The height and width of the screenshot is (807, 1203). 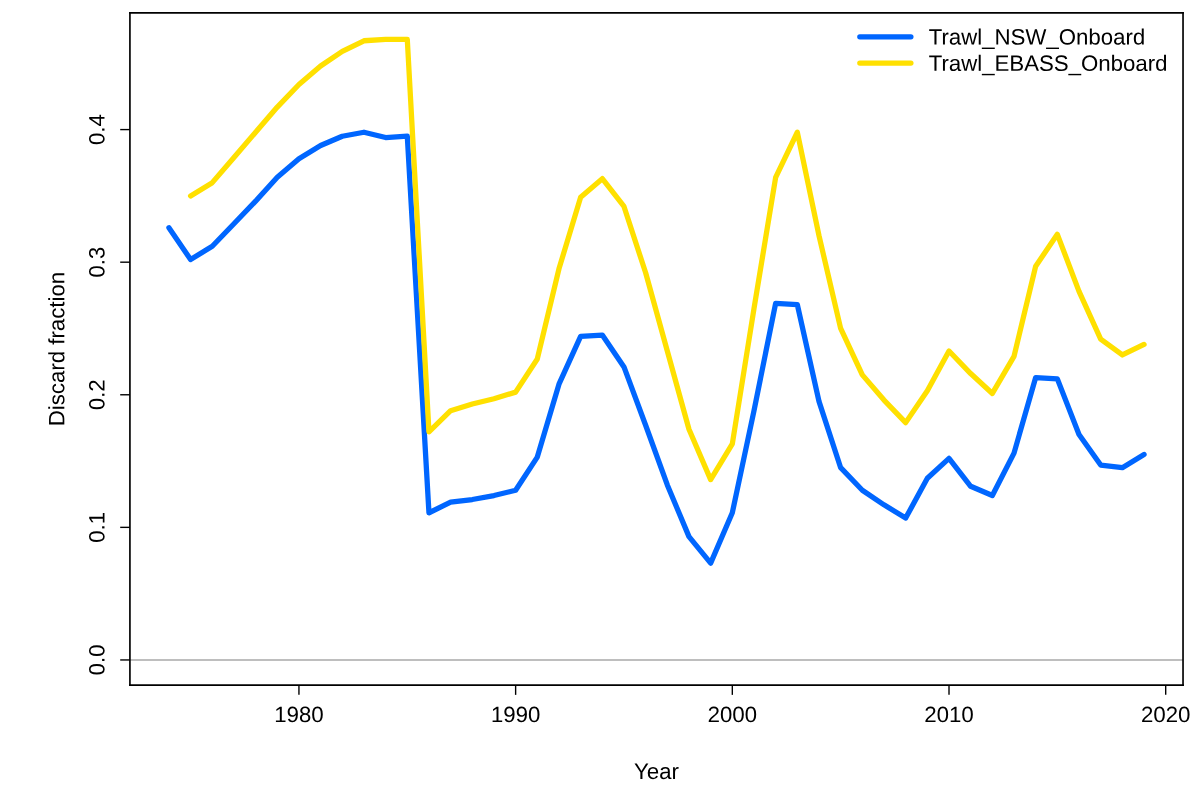 What do you see at coordinates (516, 714) in the screenshot?
I see `x-tick-label: 1990` at bounding box center [516, 714].